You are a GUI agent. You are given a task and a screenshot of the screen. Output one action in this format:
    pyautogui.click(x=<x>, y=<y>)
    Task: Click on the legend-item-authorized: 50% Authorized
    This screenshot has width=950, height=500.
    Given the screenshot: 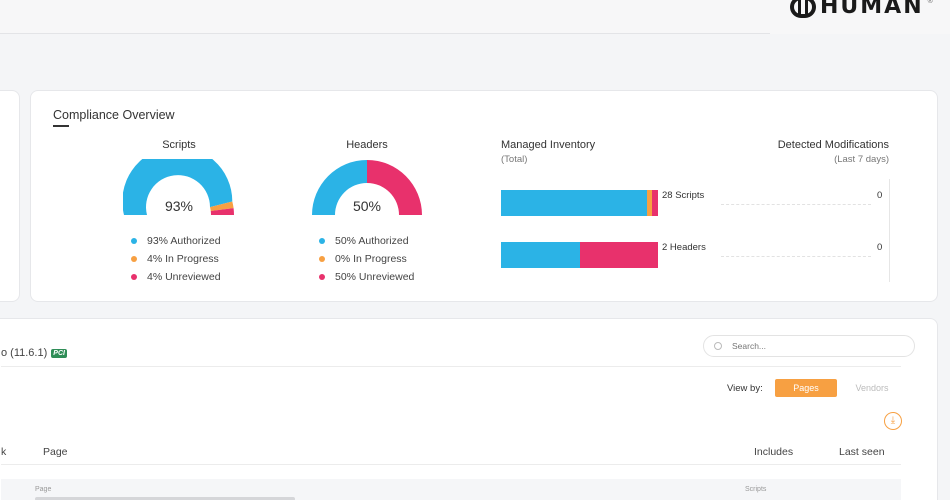 What is the action you would take?
    pyautogui.click(x=366, y=241)
    